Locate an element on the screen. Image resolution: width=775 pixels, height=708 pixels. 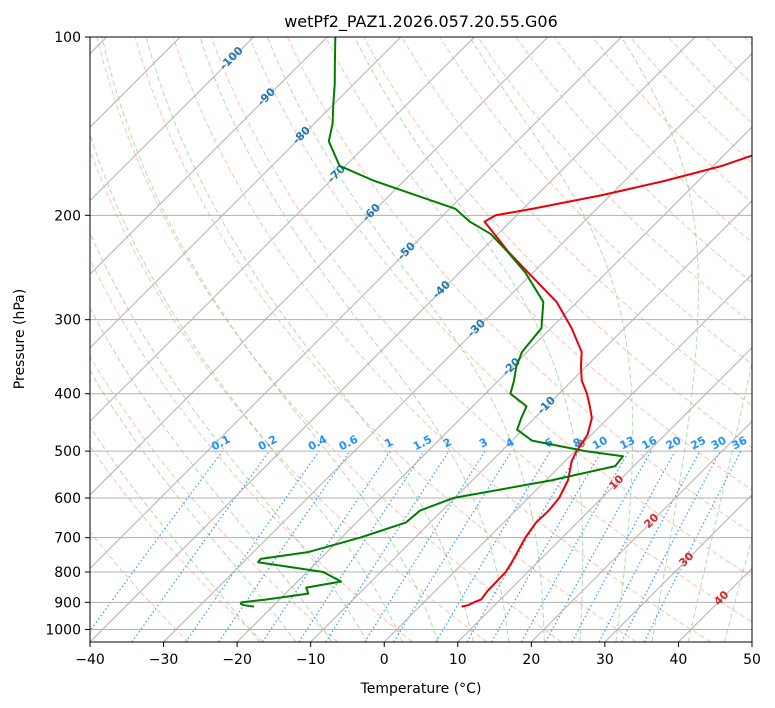
x-tick-label: 20 is located at coordinates (531, 660).